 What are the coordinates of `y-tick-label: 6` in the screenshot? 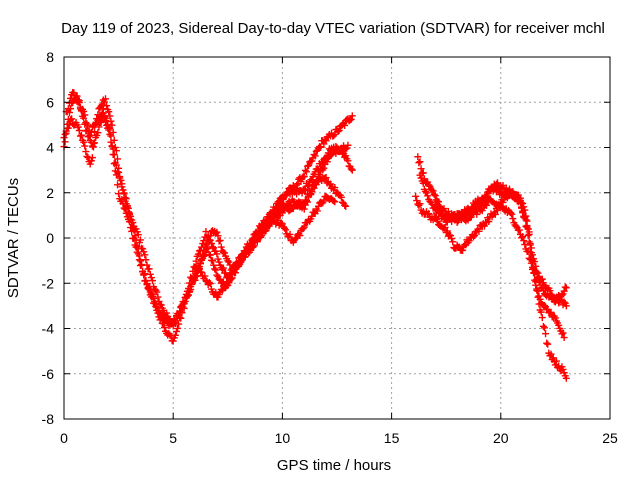 It's located at (50, 102).